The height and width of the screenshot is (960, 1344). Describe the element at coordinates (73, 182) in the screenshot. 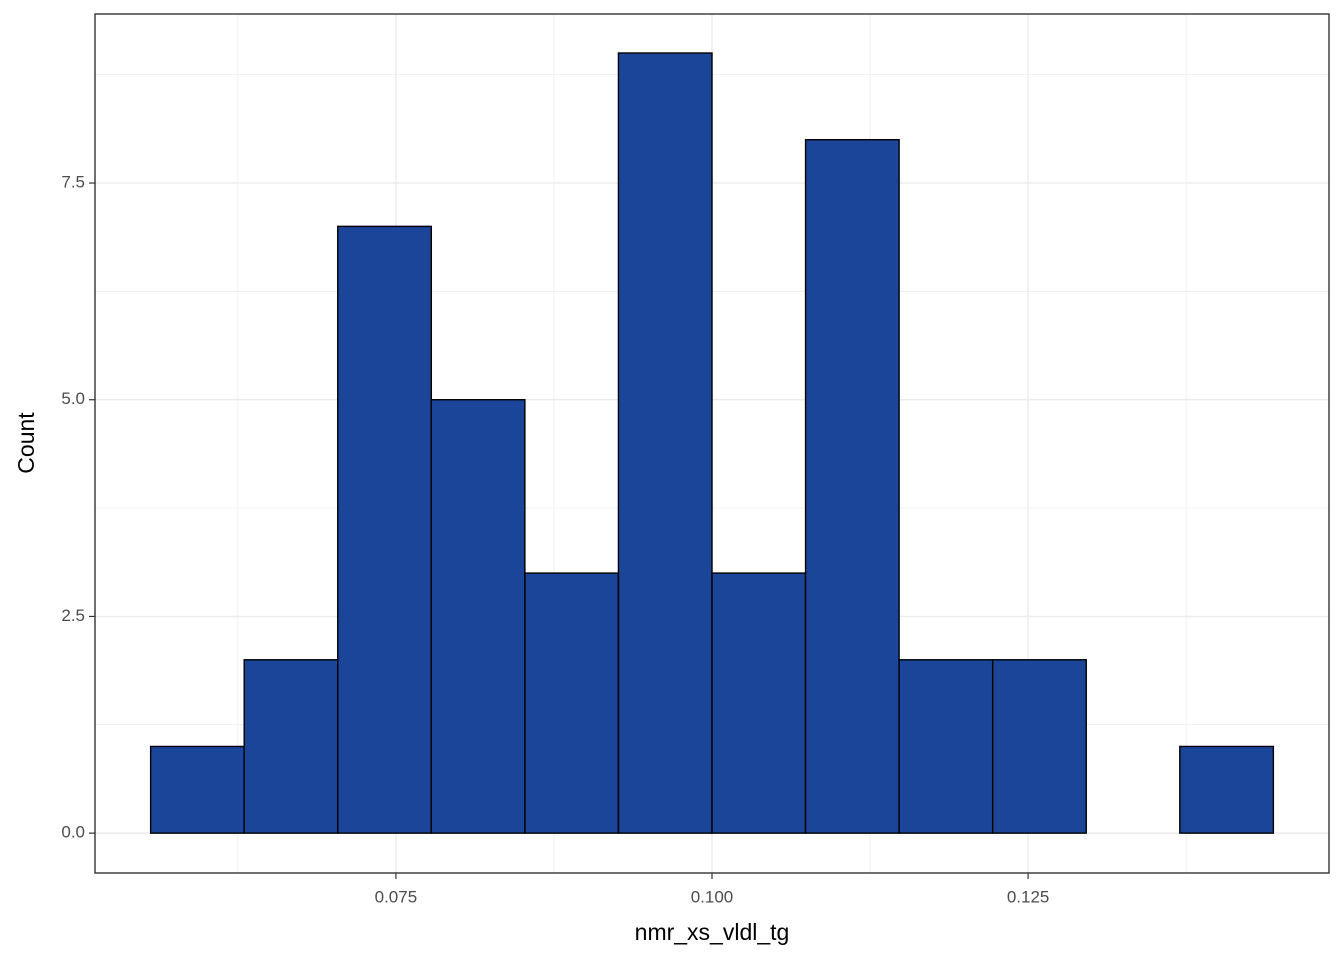

I see `y-tick-label: 7.5` at that location.